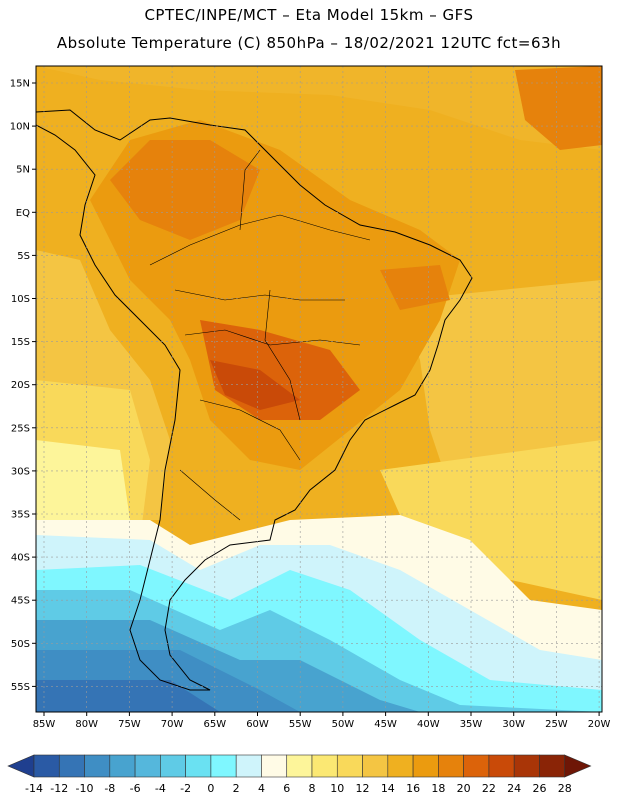  What do you see at coordinates (20, 644) in the screenshot?
I see `lat-tick-label: 50S` at bounding box center [20, 644].